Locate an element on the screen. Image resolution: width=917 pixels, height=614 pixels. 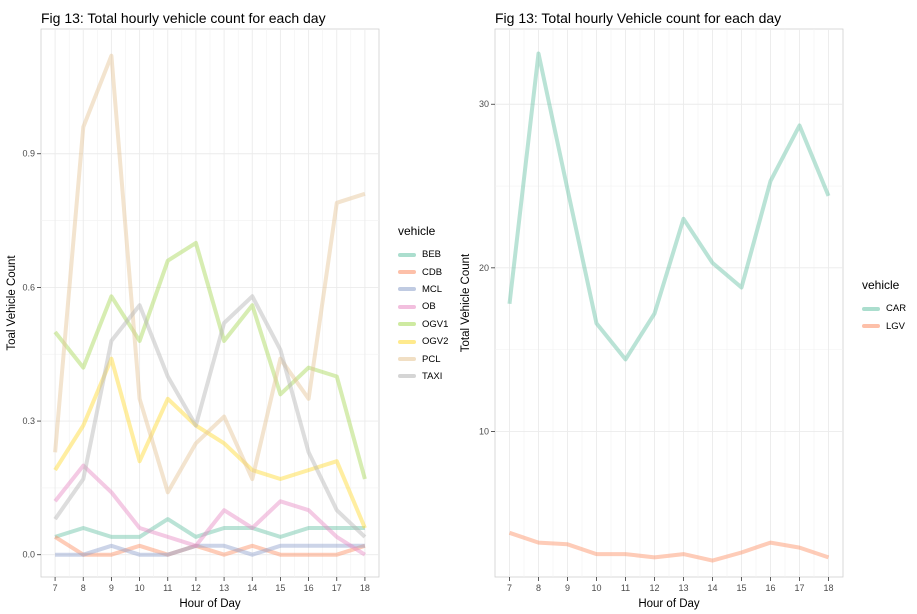
legend-label: CDB is located at coordinates (432, 272).